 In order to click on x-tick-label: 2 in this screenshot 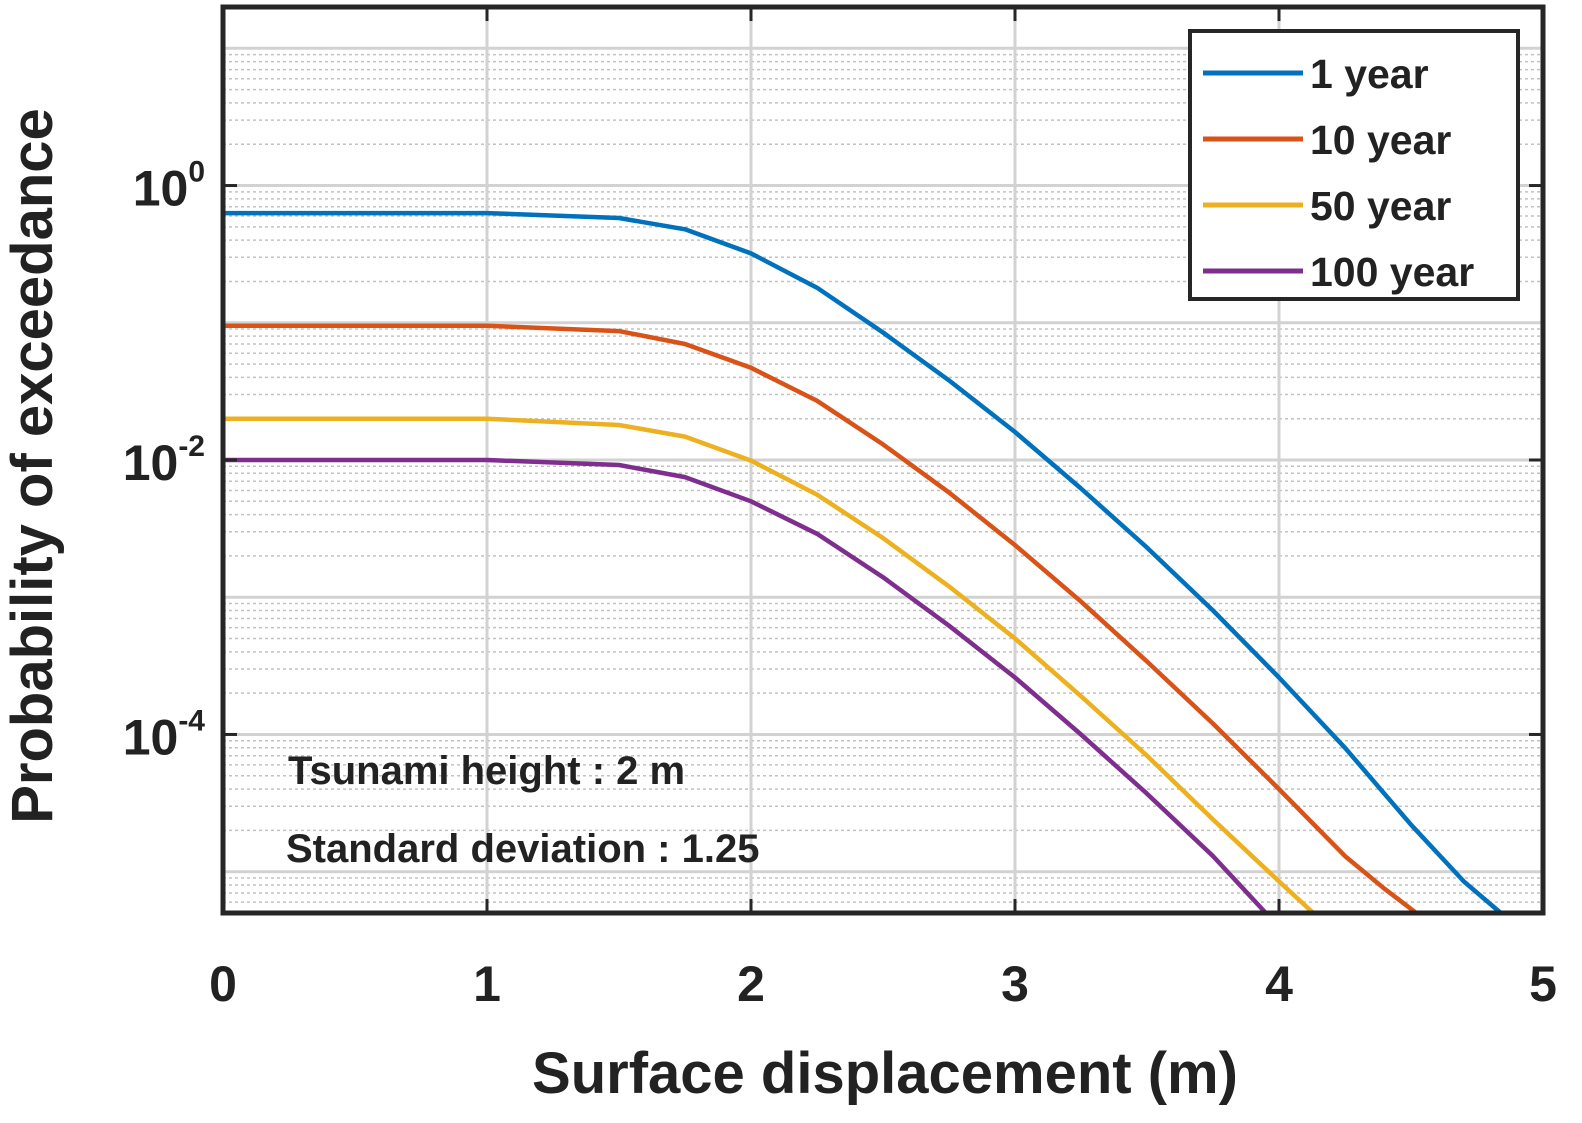, I will do `click(751, 984)`.